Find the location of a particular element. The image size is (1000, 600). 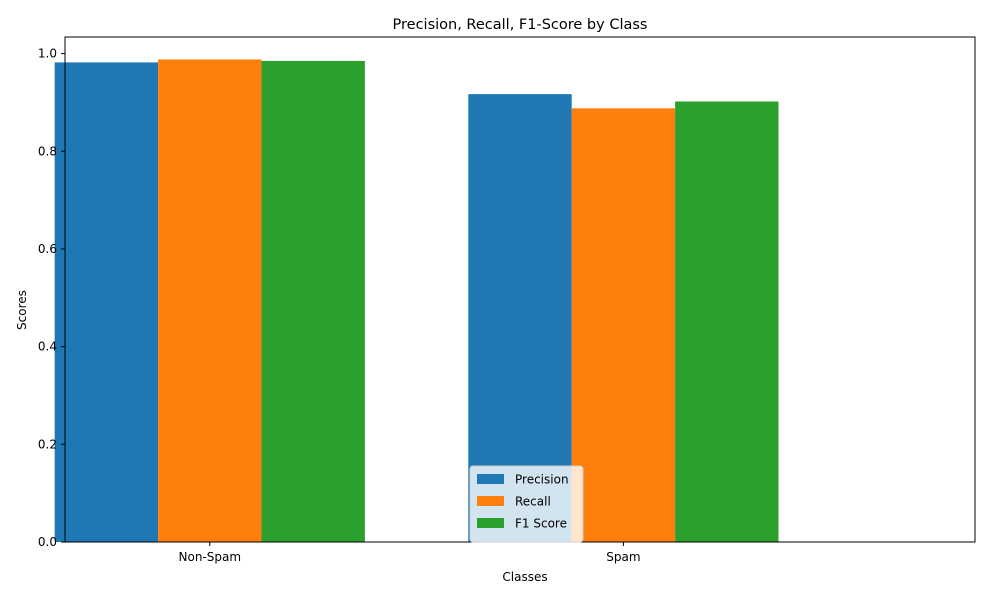

bar-recall-spam is located at coordinates (623, 325).